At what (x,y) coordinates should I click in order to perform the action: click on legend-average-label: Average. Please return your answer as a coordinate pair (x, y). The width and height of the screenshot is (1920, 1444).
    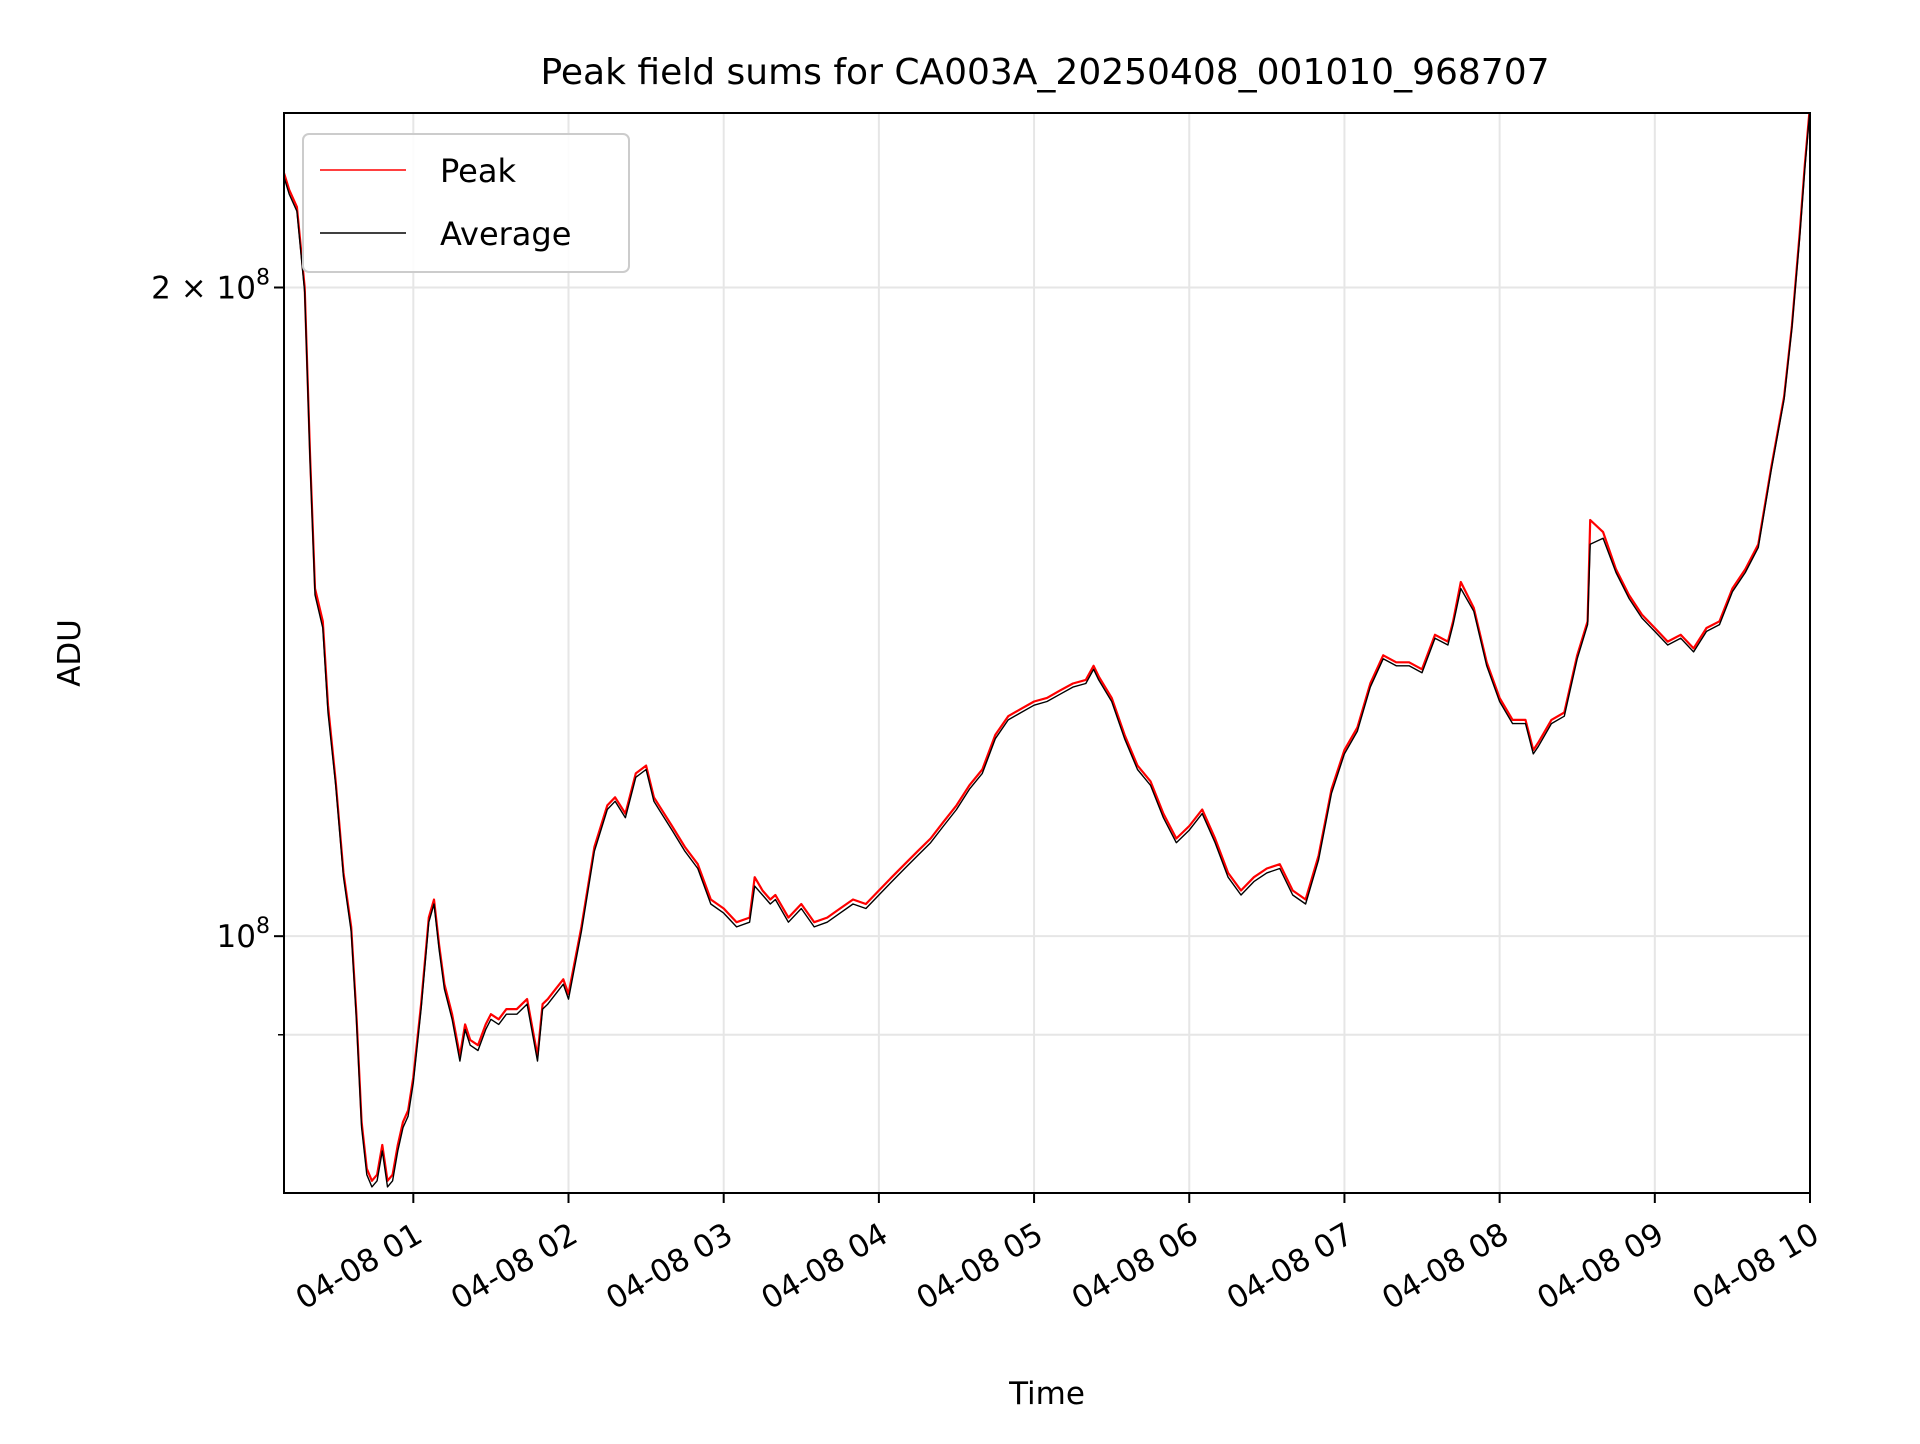
    Looking at the image, I should click on (505, 234).